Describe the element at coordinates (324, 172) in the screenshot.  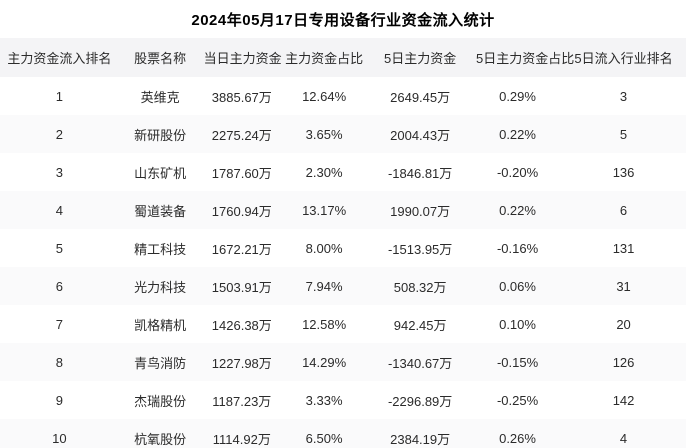
I see `table-cell: 2.30%` at that location.